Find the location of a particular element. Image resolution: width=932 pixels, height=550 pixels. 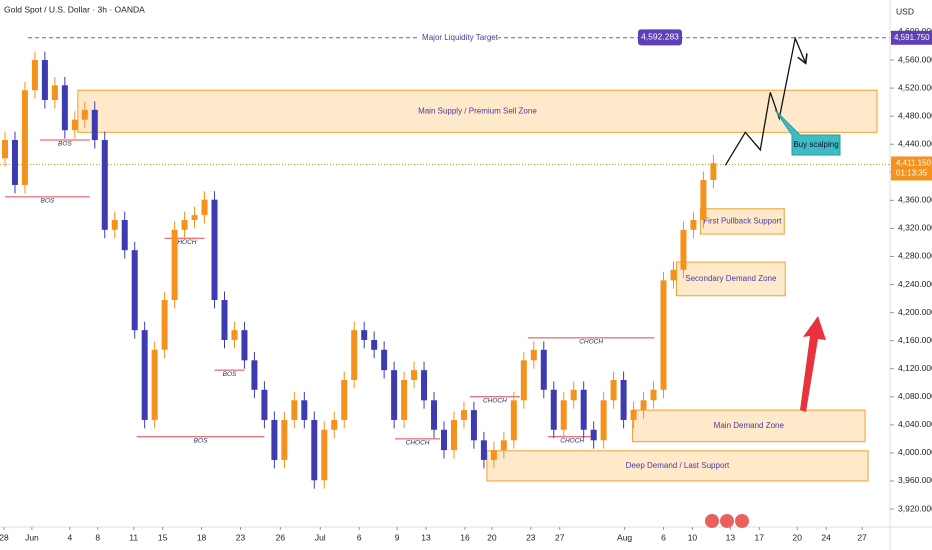

callout-label: Buy scalping is located at coordinates (815, 144).